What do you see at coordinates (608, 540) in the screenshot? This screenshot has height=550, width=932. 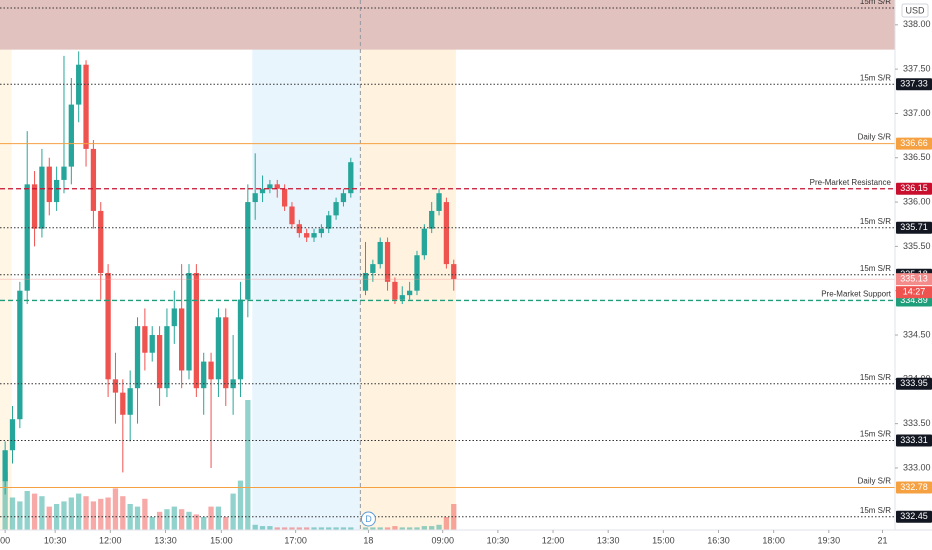 I see `x-tick-label: 13:30` at bounding box center [608, 540].